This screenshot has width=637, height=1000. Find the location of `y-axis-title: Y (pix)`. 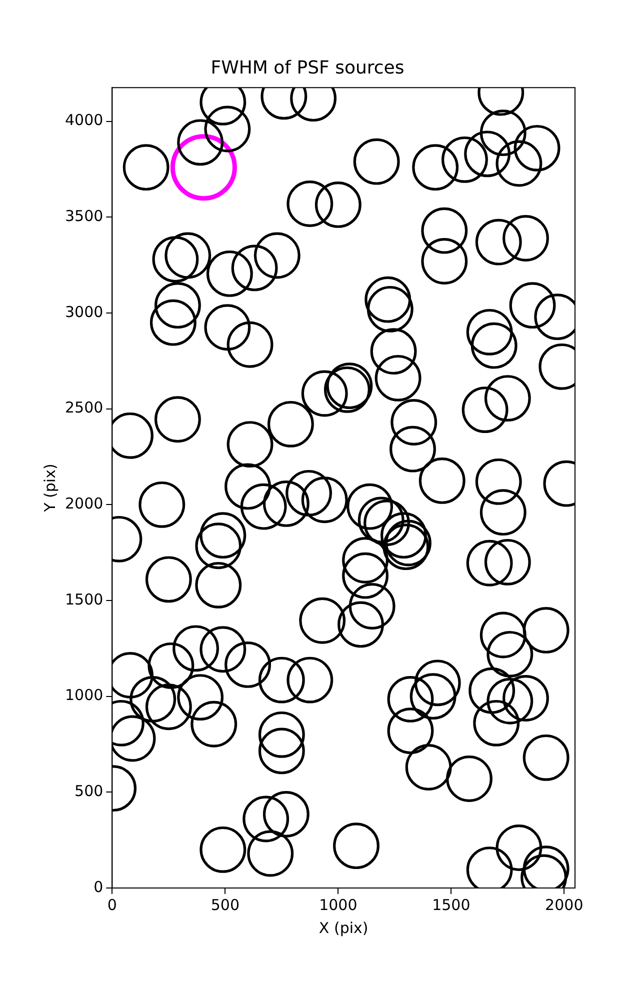

y-axis-title: Y (pix) is located at coordinates (49, 488).